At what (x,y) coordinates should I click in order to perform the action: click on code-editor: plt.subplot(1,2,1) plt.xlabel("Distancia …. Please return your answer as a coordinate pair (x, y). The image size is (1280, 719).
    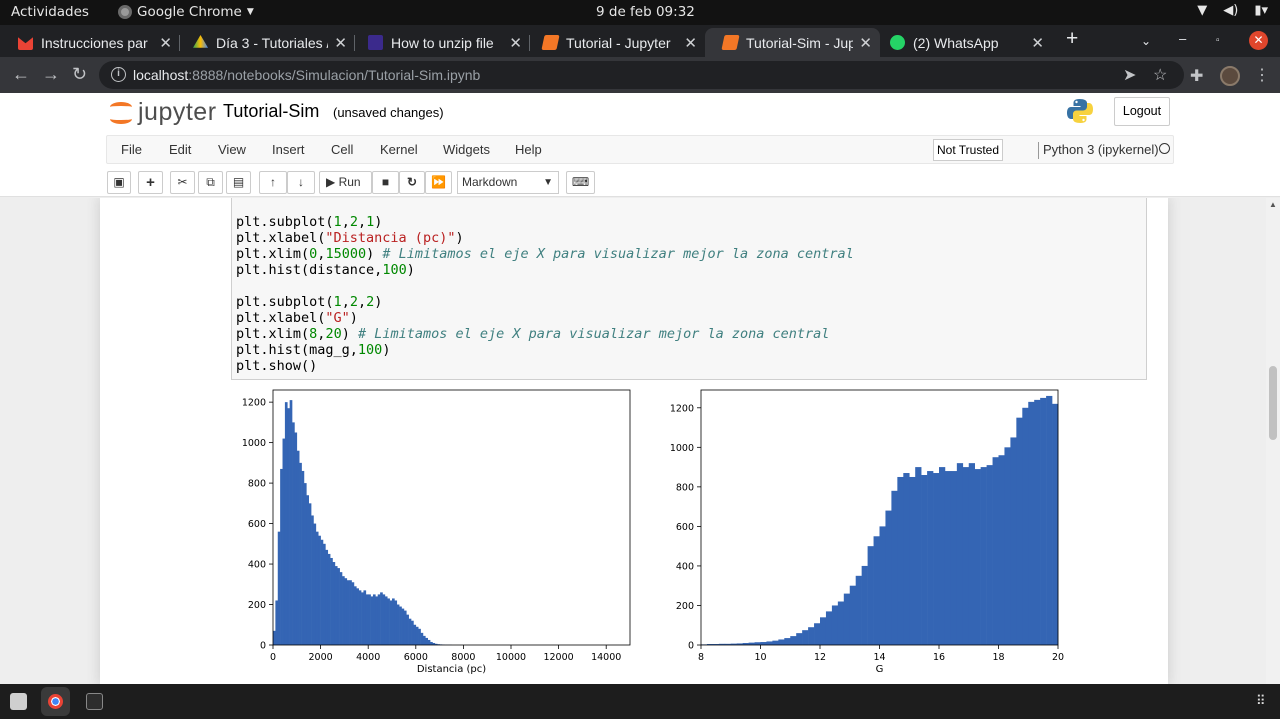
    Looking at the image, I should click on (545, 294).